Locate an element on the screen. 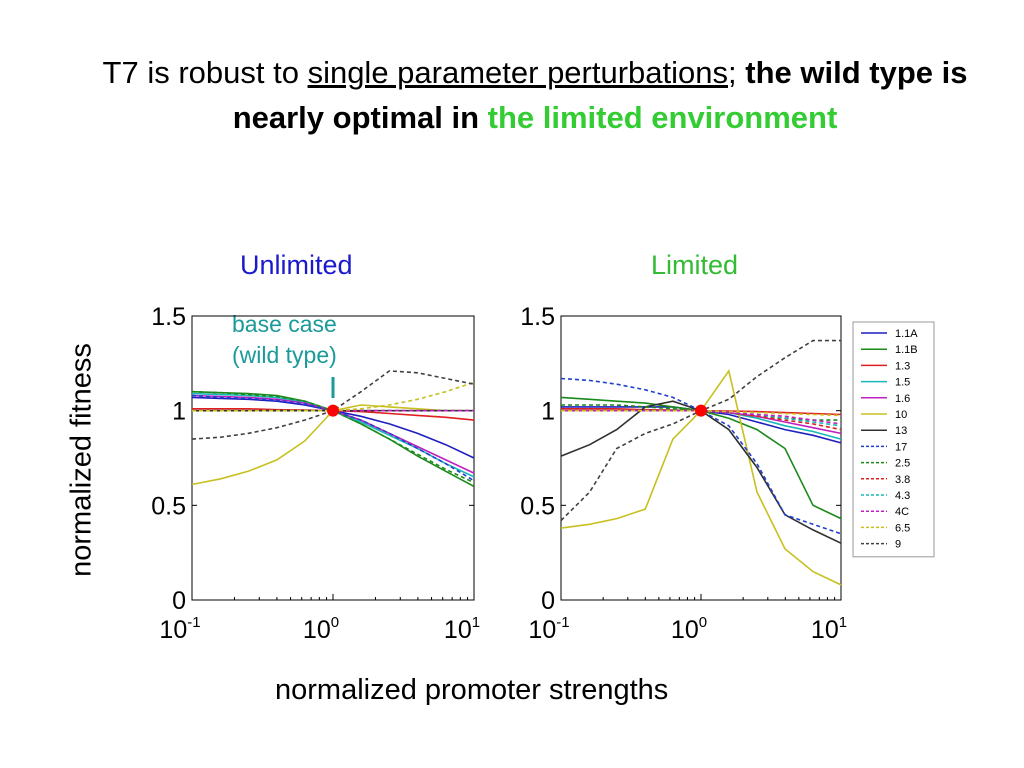 The image size is (1024, 768). title-part1: T7 is robust to is located at coordinates (205, 72).